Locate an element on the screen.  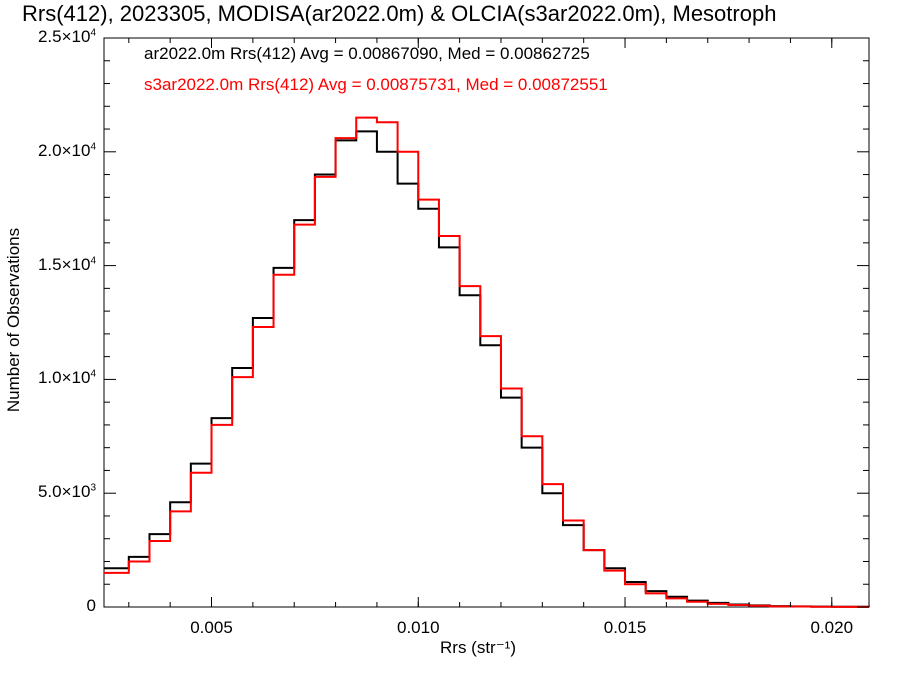
x-tick-label: 0.020 is located at coordinates (832, 627).